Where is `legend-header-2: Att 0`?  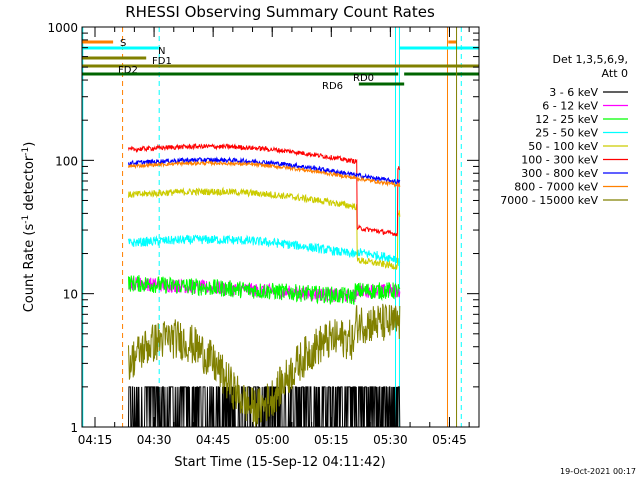 legend-header-2: Att 0 is located at coordinates (615, 73).